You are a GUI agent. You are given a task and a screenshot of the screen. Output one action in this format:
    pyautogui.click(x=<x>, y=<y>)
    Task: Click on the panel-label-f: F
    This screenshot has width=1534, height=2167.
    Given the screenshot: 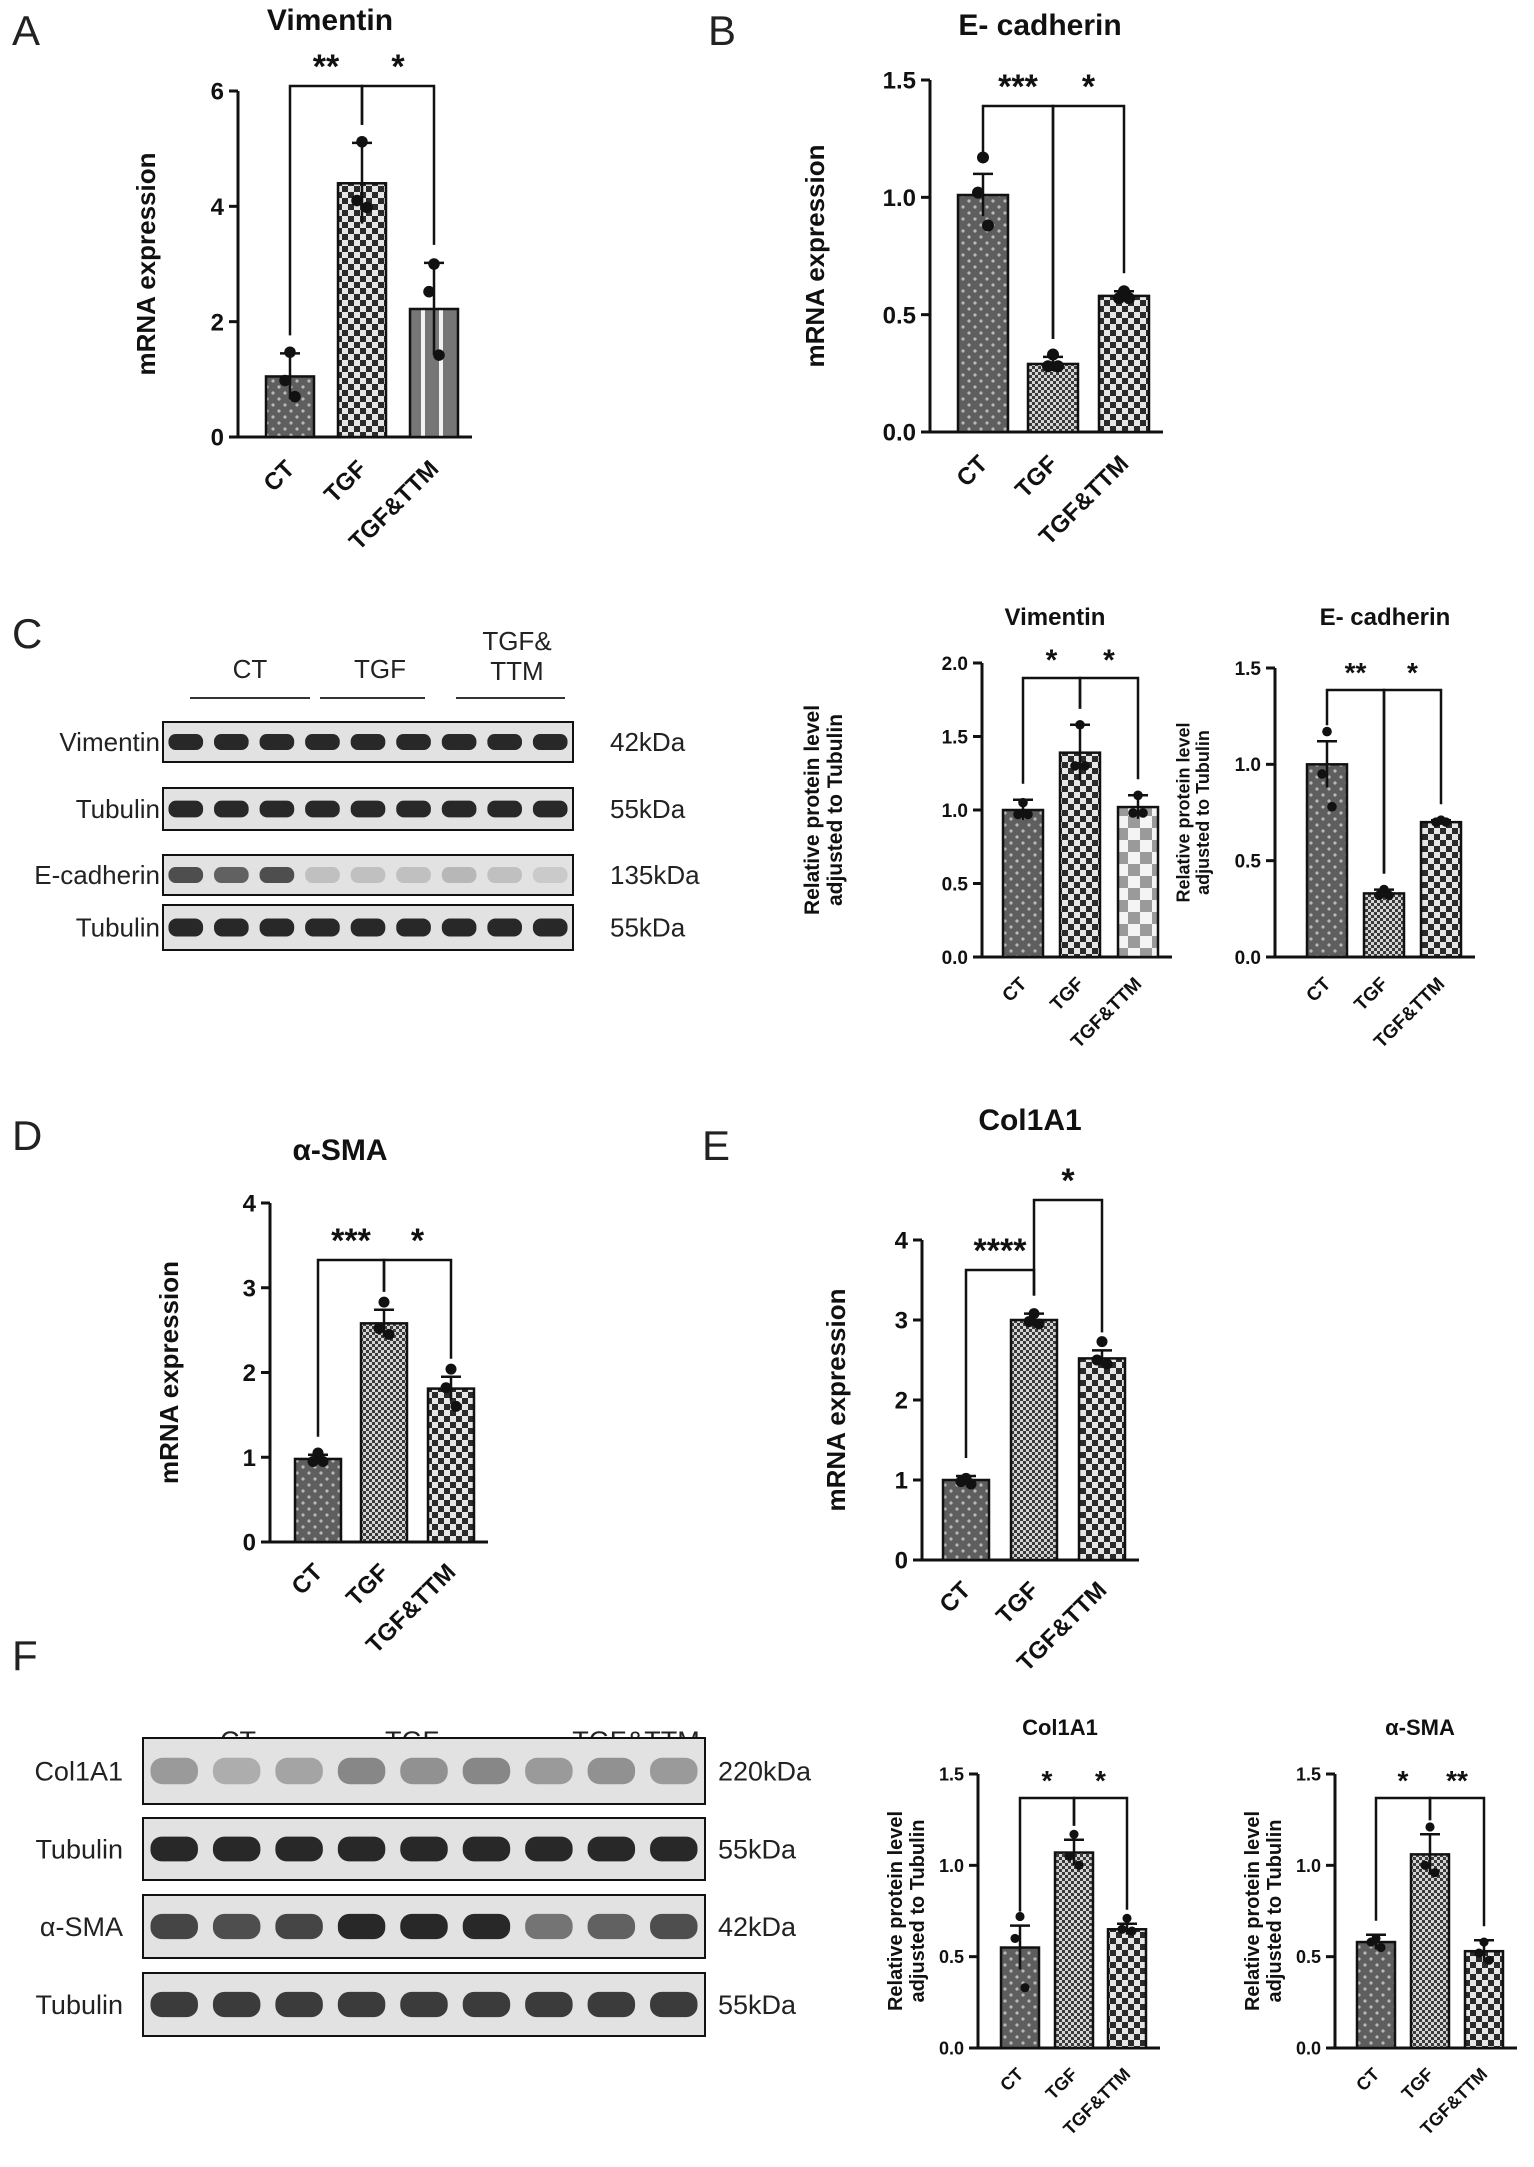 What is the action you would take?
    pyautogui.click(x=25, y=1655)
    